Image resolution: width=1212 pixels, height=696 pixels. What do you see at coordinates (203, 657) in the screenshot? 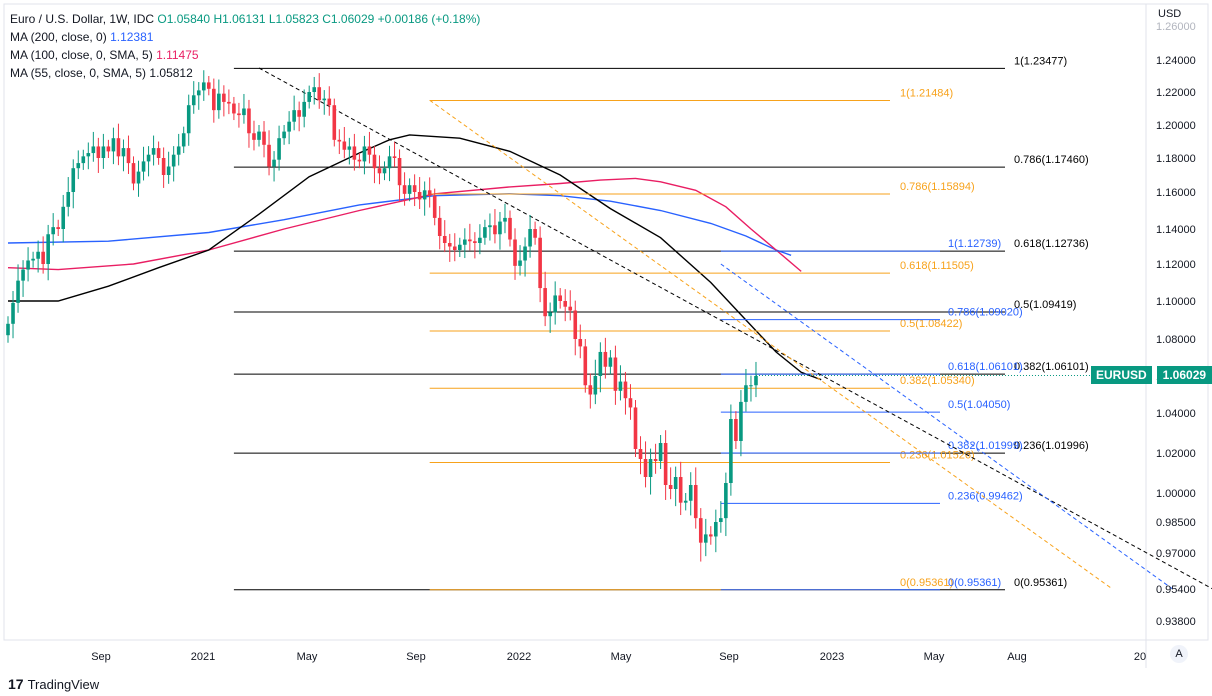
I see `x-tick-label: 2021` at bounding box center [203, 657].